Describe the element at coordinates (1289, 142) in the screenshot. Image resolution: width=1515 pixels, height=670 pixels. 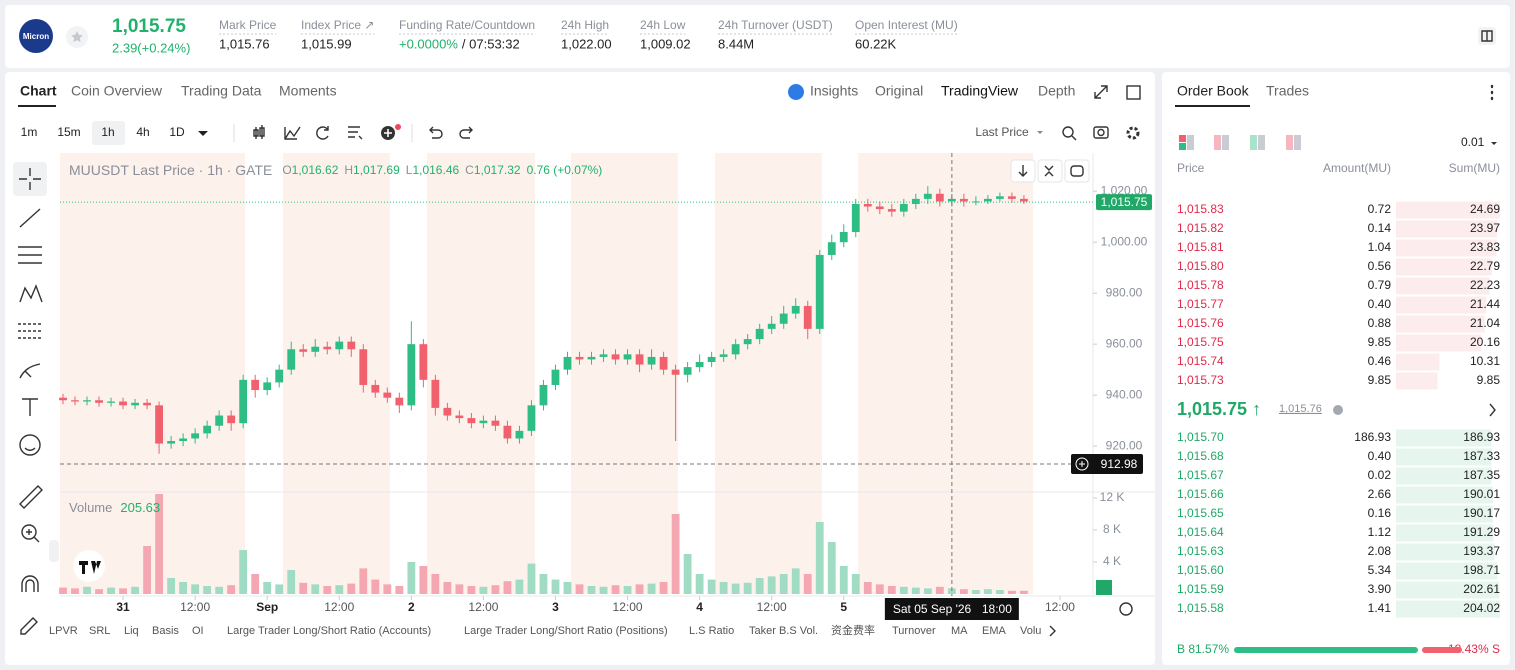
I see `mode-depth` at that location.